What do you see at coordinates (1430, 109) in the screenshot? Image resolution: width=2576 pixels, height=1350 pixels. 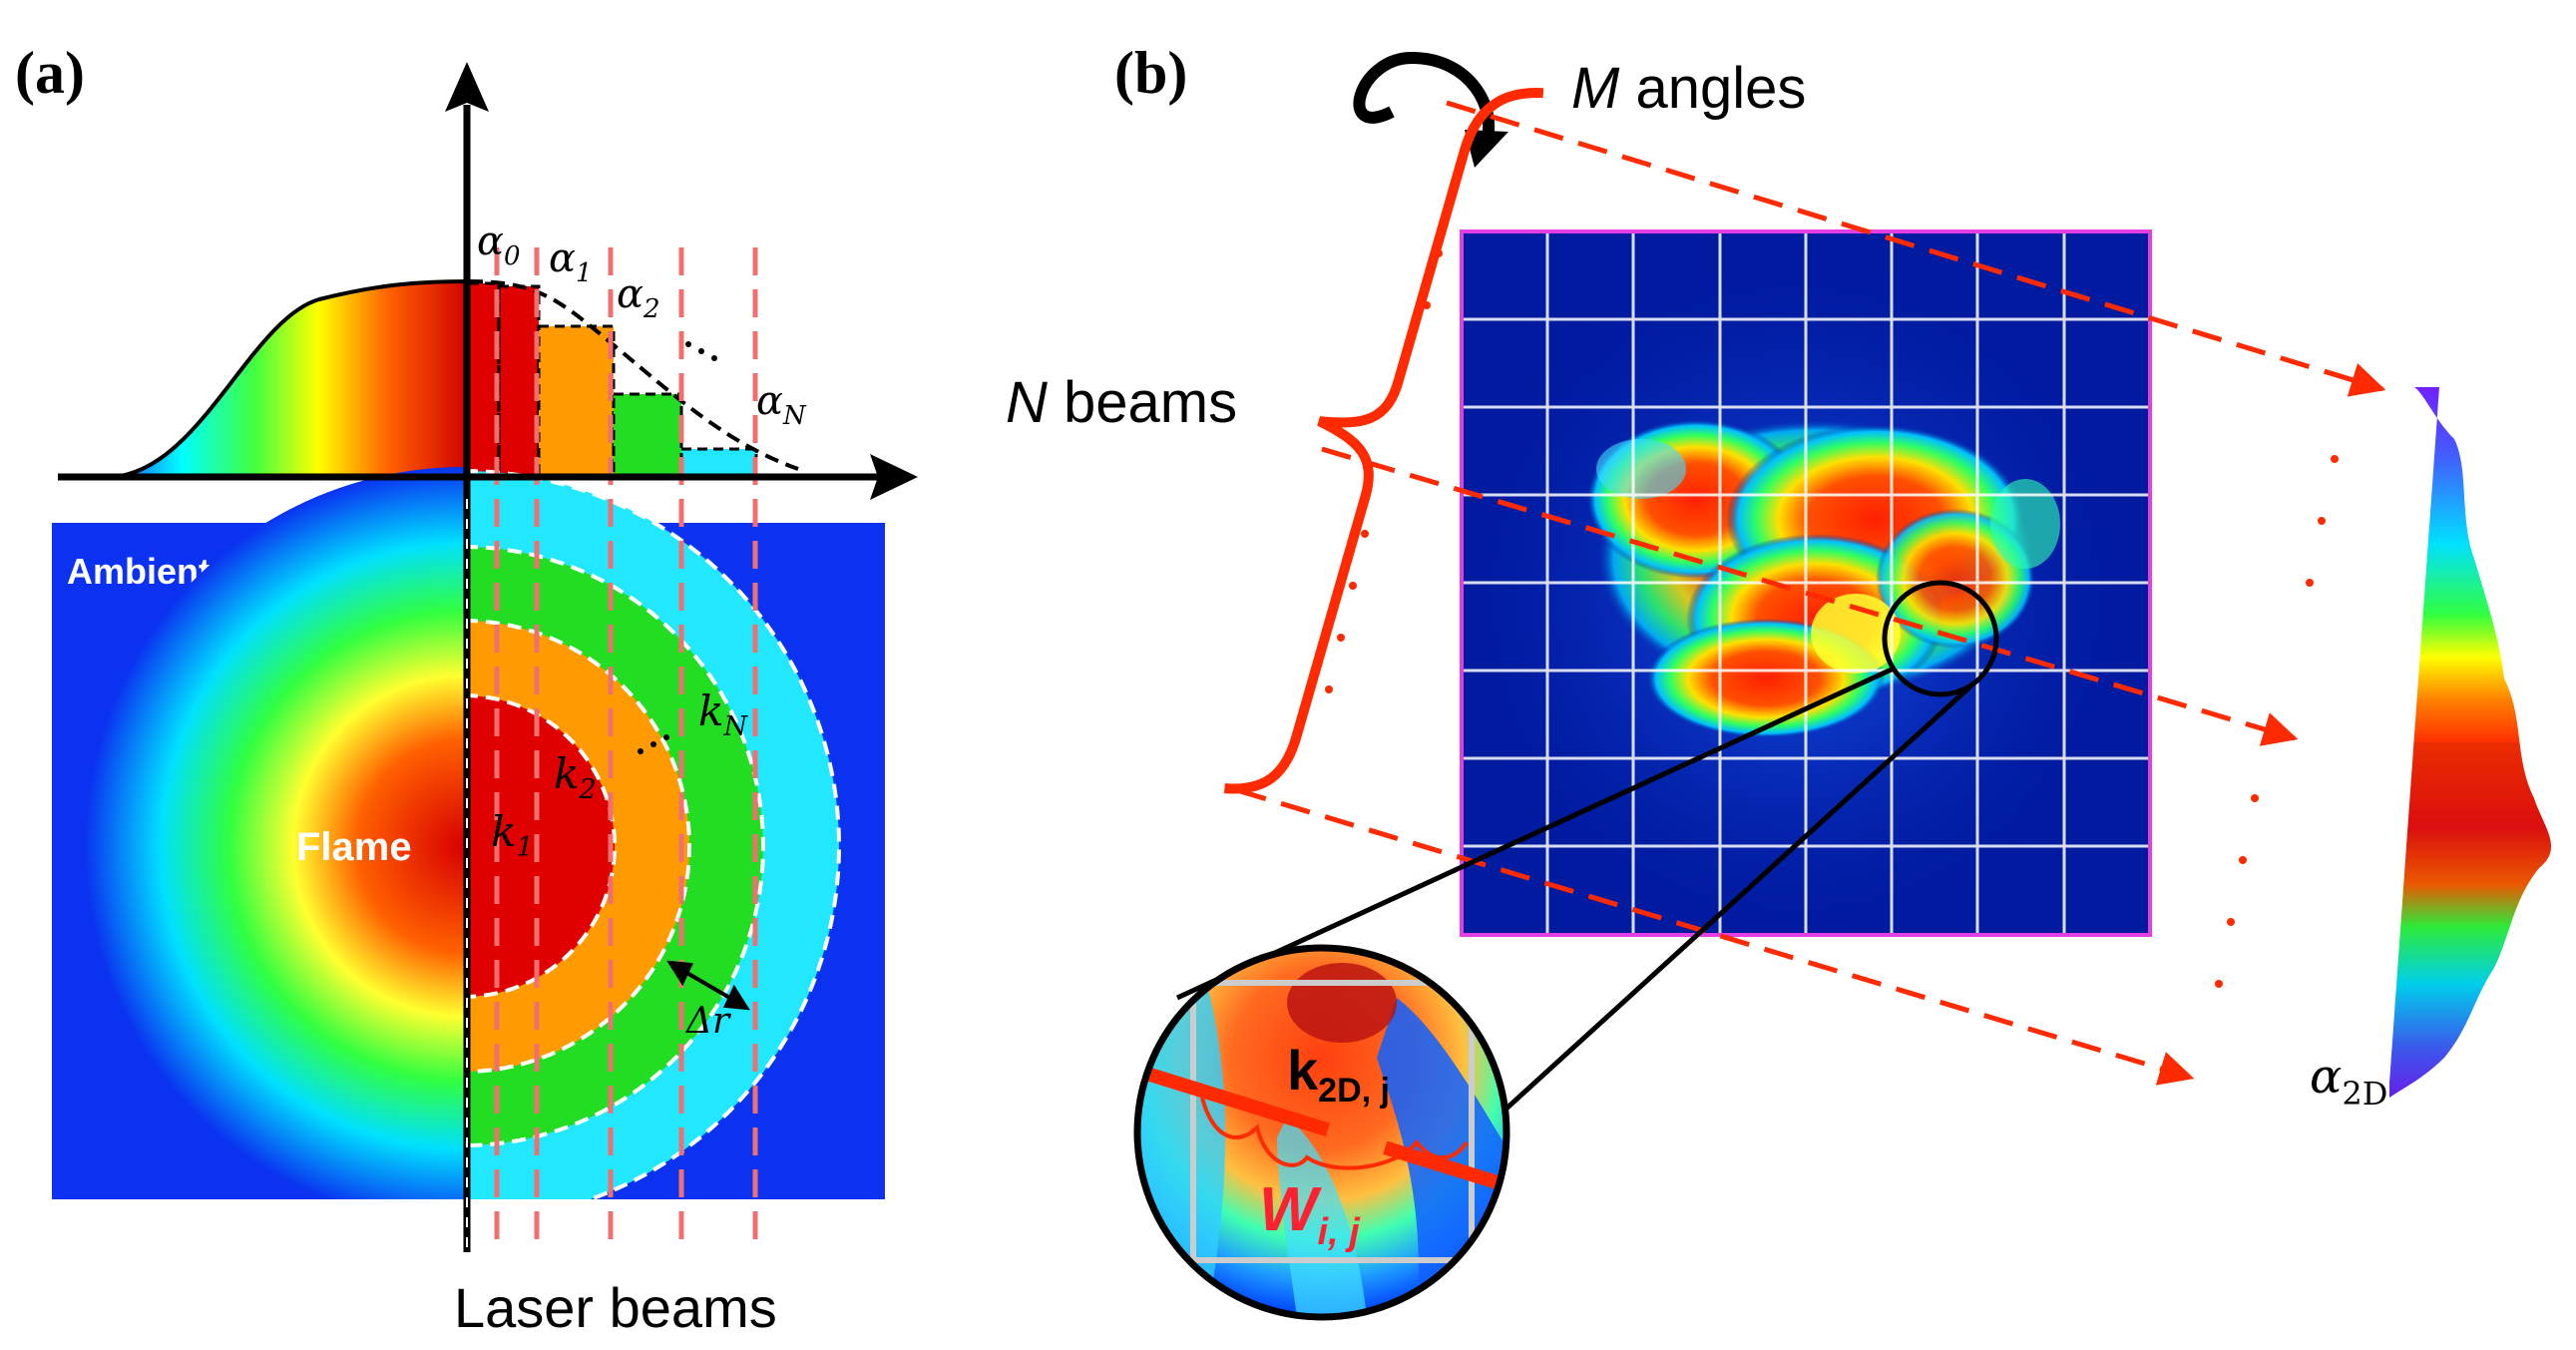 I see `rotation-arrow-icon` at bounding box center [1430, 109].